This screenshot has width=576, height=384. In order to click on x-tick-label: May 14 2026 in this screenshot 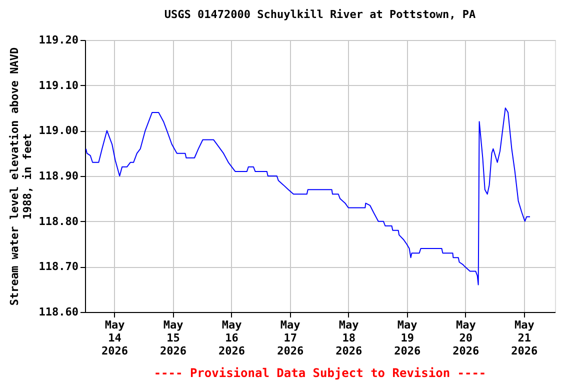, I will do `click(115, 338)`.